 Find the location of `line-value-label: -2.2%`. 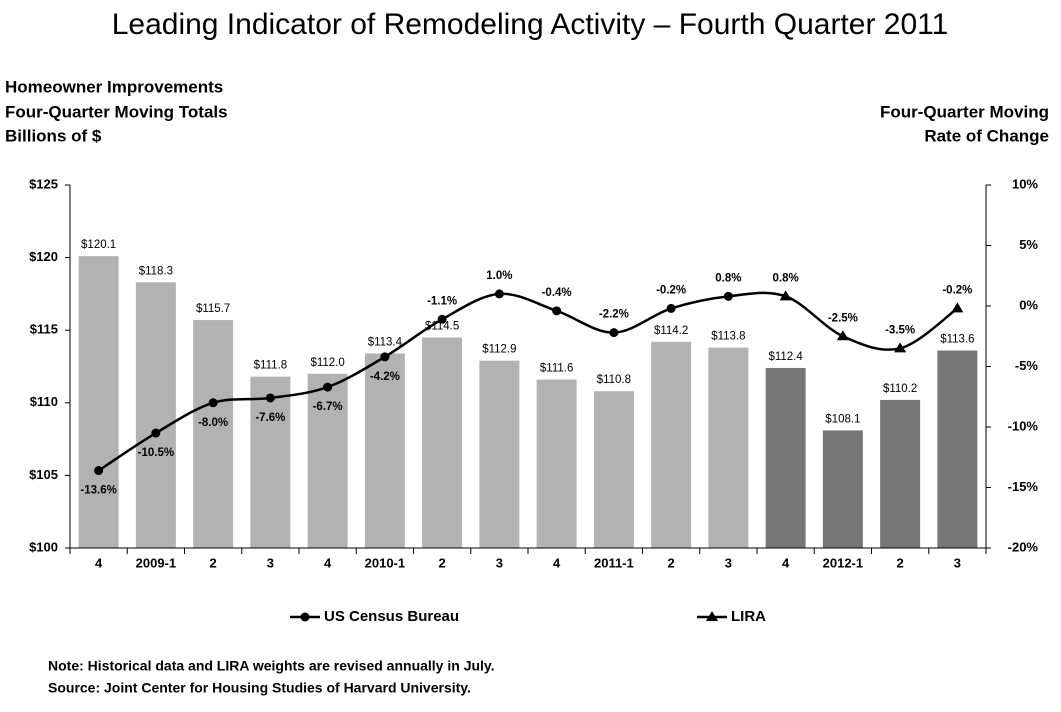

line-value-label: -2.2% is located at coordinates (614, 315).